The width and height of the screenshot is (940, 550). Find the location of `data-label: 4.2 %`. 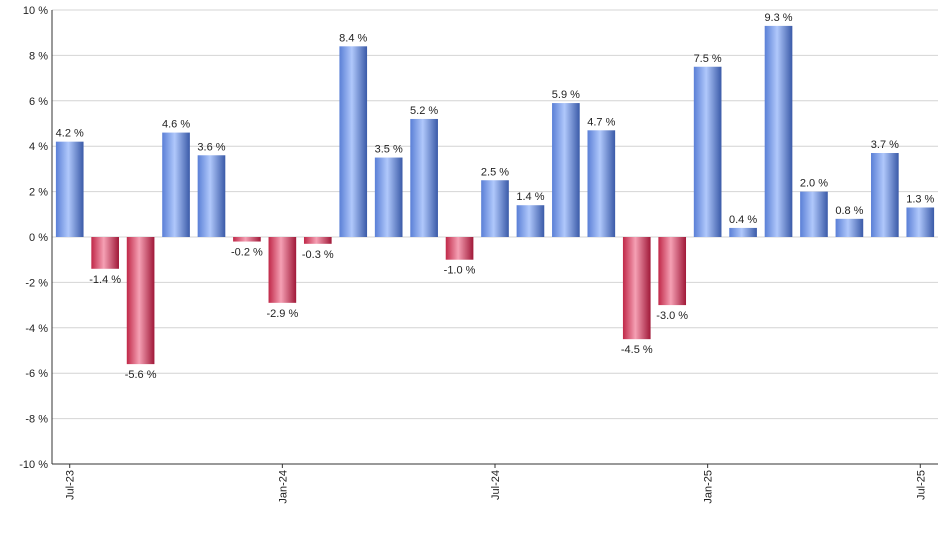

data-label: 4.2 % is located at coordinates (70, 134).